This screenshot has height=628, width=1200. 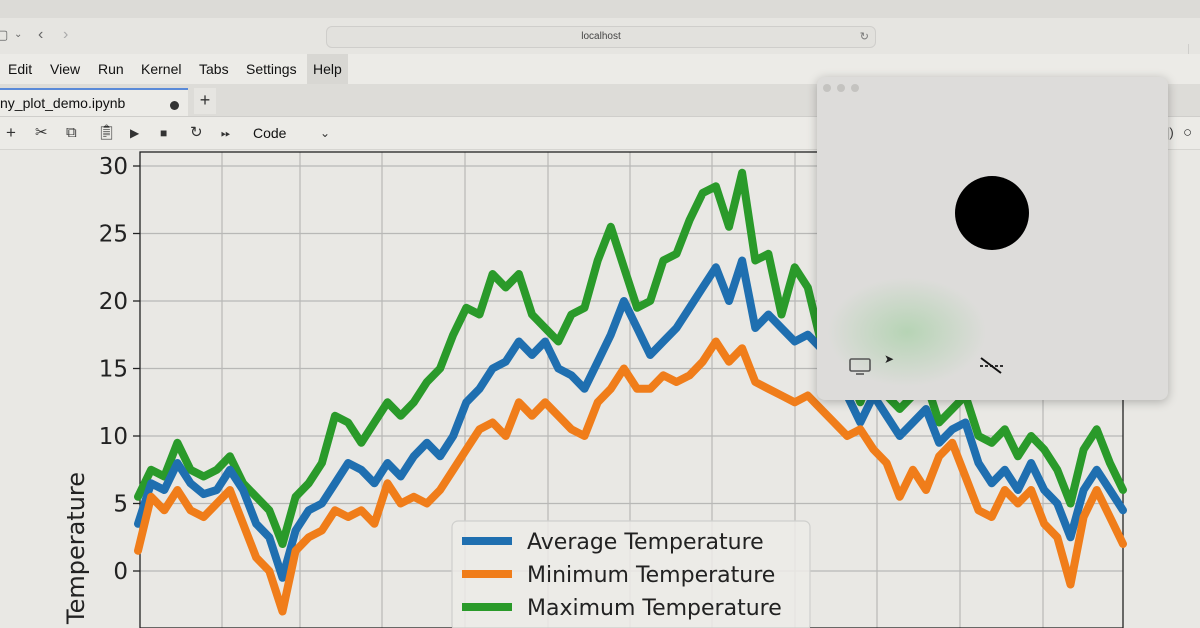 What do you see at coordinates (214, 69) in the screenshot?
I see `menu-tabs: Tabs` at bounding box center [214, 69].